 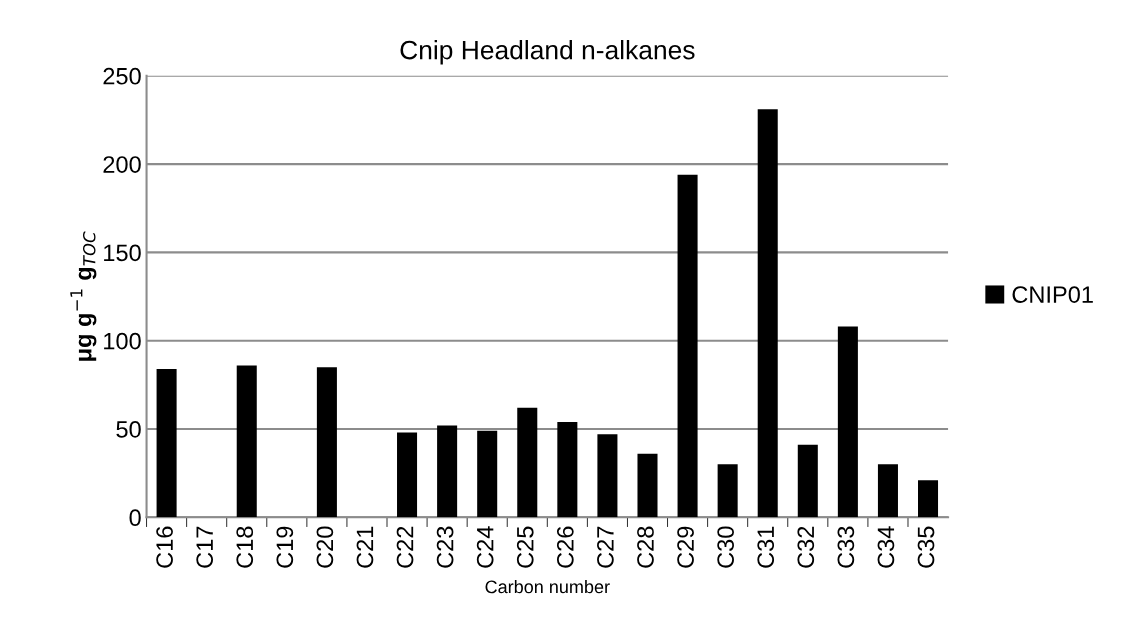 I want to click on x-tick-label: C32, so click(x=806, y=547).